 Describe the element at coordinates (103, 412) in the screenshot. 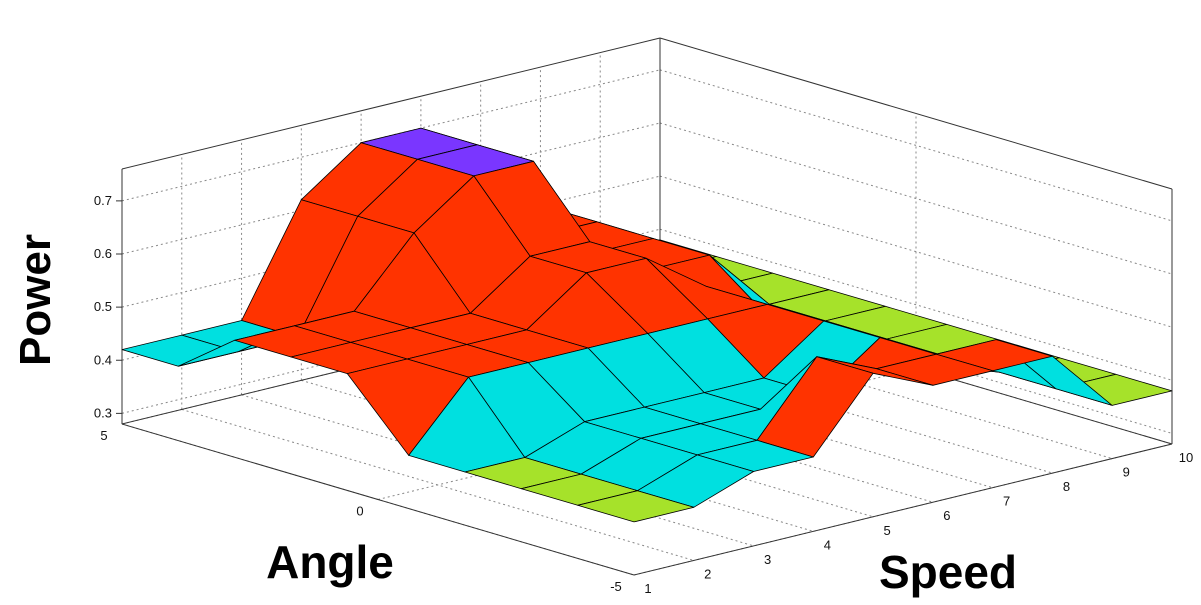

I see `z-tick-label: 0.3` at that location.